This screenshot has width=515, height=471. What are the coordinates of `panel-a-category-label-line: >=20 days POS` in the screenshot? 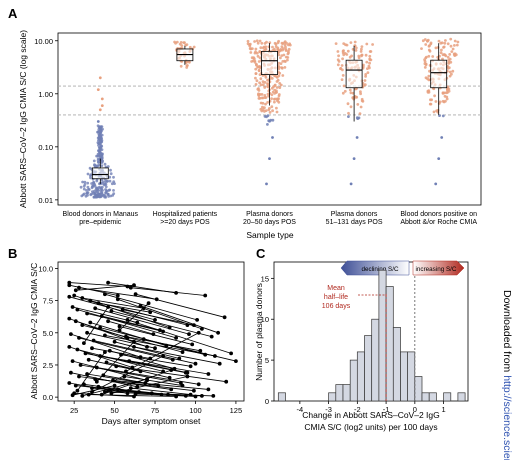 It's located at (185, 222).